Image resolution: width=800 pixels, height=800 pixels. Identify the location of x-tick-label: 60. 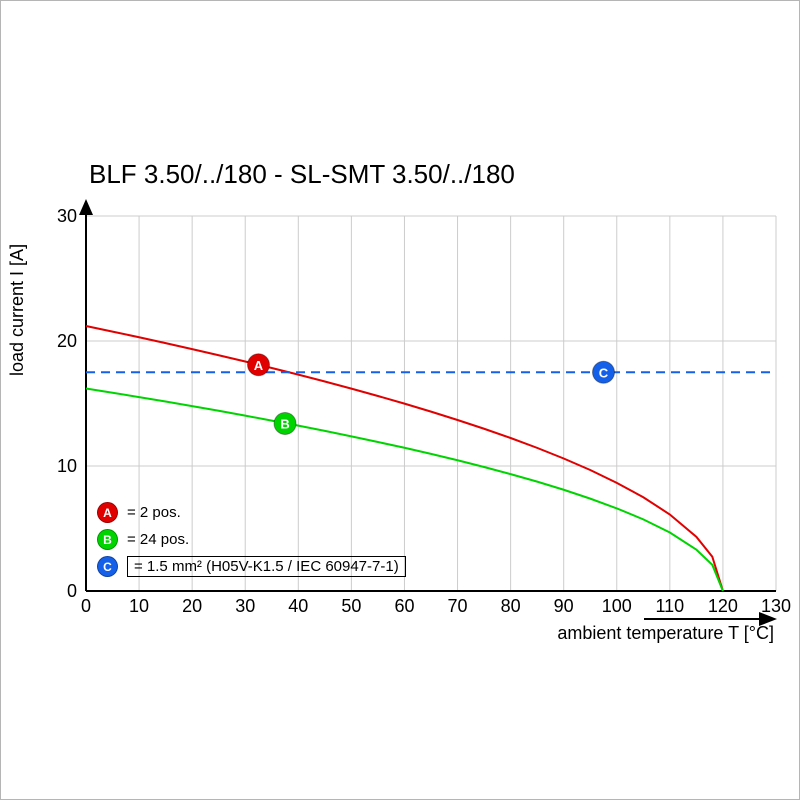
(404, 606).